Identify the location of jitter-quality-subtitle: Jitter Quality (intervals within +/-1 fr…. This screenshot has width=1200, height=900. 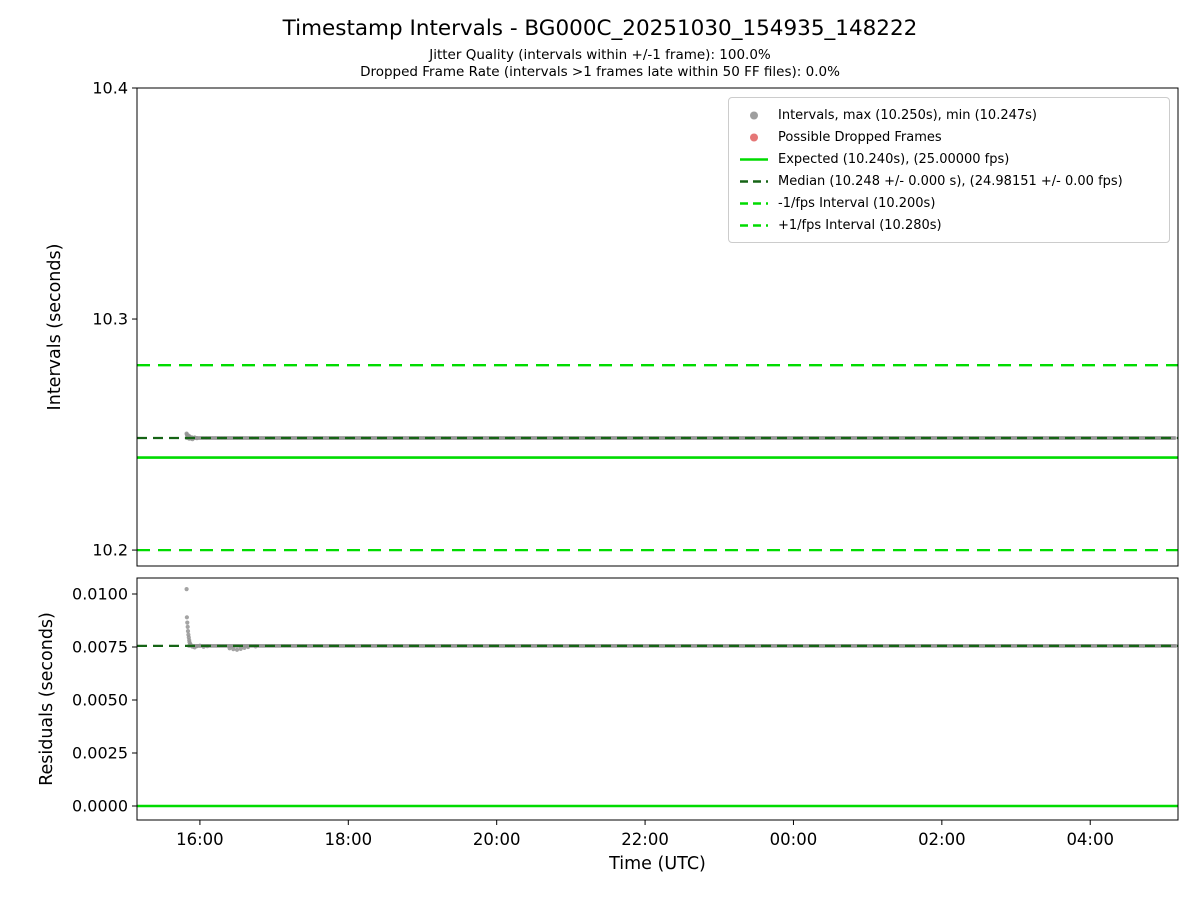
(600, 55).